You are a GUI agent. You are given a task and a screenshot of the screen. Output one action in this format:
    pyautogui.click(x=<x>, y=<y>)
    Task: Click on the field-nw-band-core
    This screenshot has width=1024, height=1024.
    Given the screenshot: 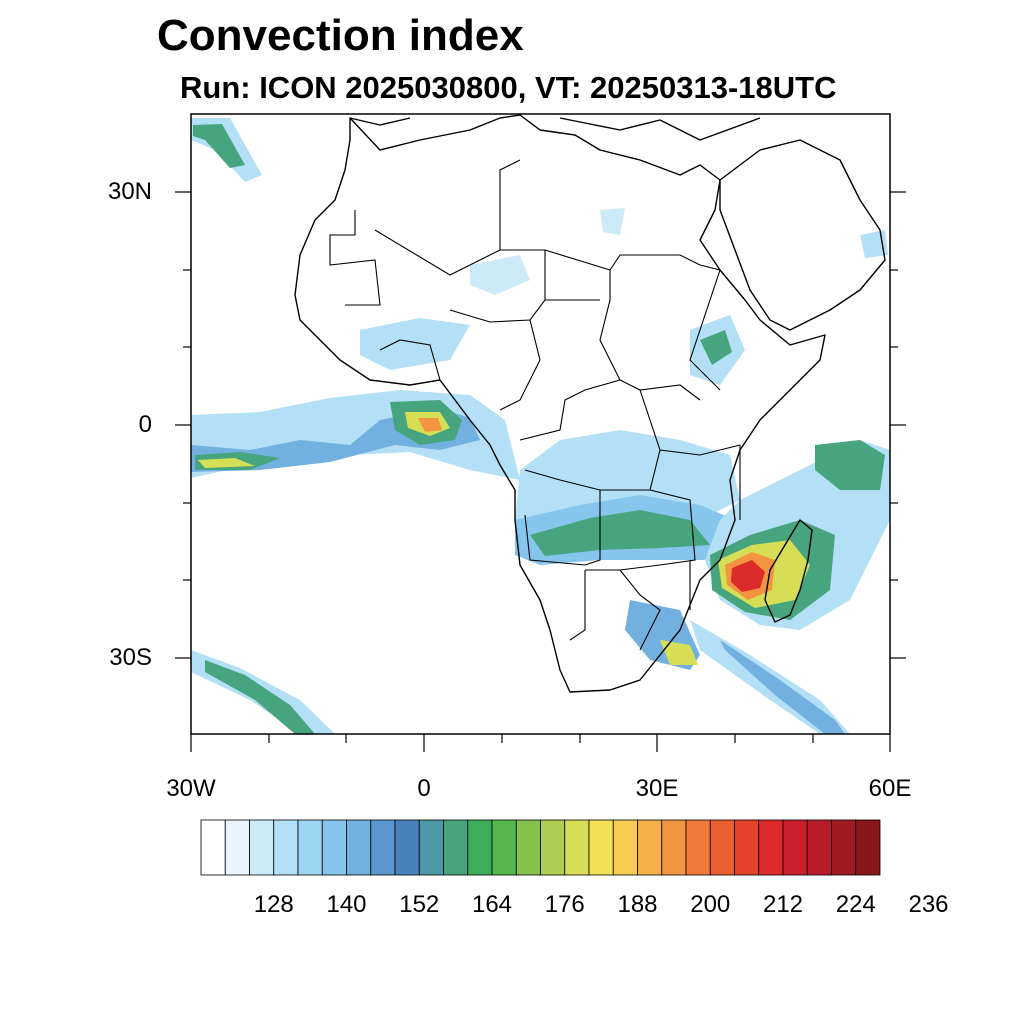 What is the action you would take?
    pyautogui.click(x=219, y=146)
    